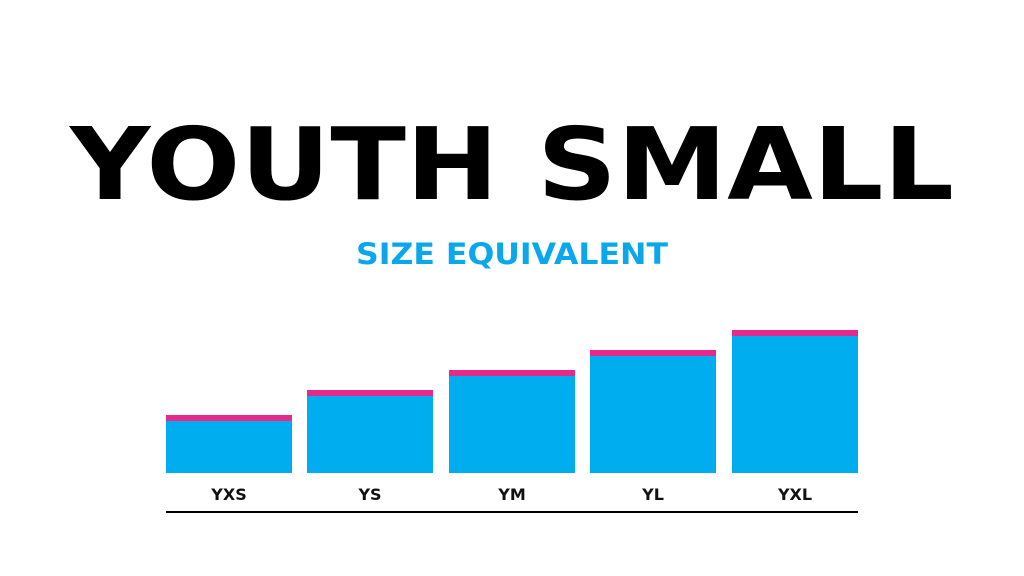  Describe the element at coordinates (652, 494) in the screenshot. I see `size-label: YL` at that location.